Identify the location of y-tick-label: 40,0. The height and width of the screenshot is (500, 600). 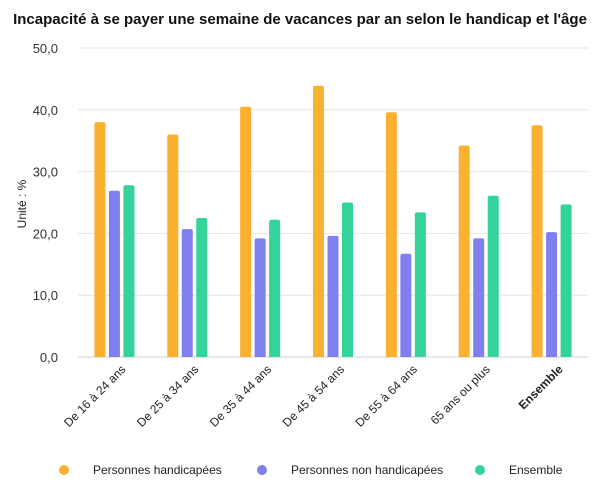
(45, 110).